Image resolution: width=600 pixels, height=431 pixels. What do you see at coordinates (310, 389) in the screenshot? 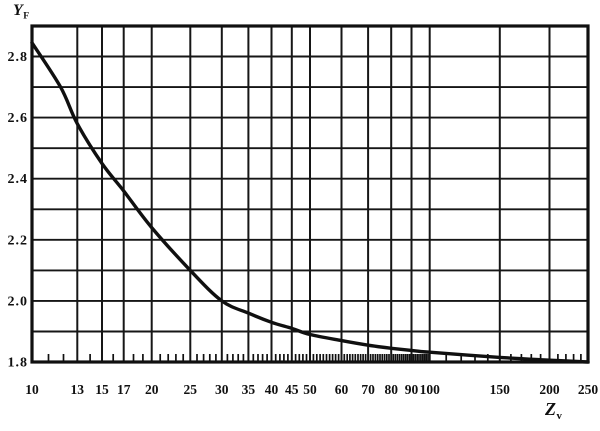
I see `x-tick-label: 50` at bounding box center [310, 389].